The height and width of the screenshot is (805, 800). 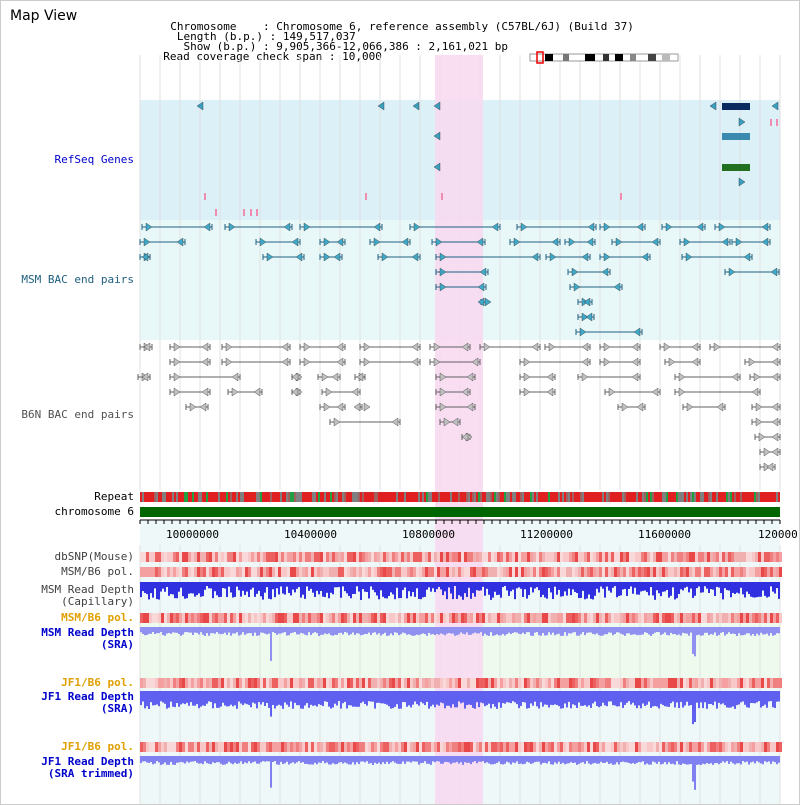 What do you see at coordinates (392, 46) in the screenshot?
I see `show-value: 9,905,366-12,066,386 : 2,161,021 bp` at bounding box center [392, 46].